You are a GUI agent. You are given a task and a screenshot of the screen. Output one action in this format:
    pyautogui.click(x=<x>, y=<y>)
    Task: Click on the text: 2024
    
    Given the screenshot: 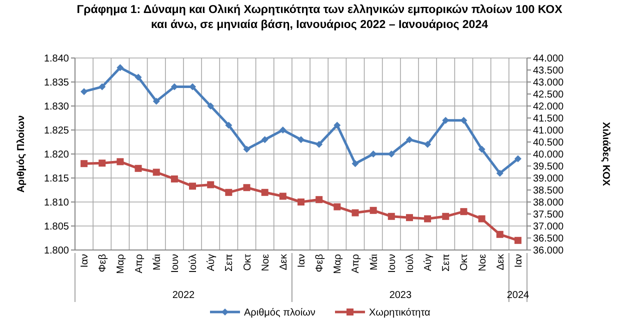 What is the action you would take?
    pyautogui.click(x=518, y=295)
    